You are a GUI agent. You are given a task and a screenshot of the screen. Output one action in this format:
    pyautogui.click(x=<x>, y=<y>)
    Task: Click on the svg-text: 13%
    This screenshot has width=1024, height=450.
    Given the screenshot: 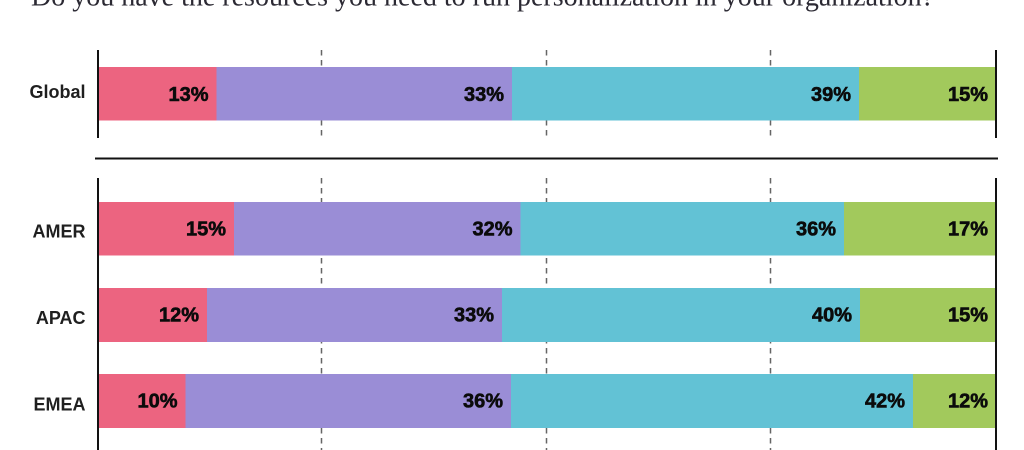 What is the action you would take?
    pyautogui.click(x=188, y=95)
    